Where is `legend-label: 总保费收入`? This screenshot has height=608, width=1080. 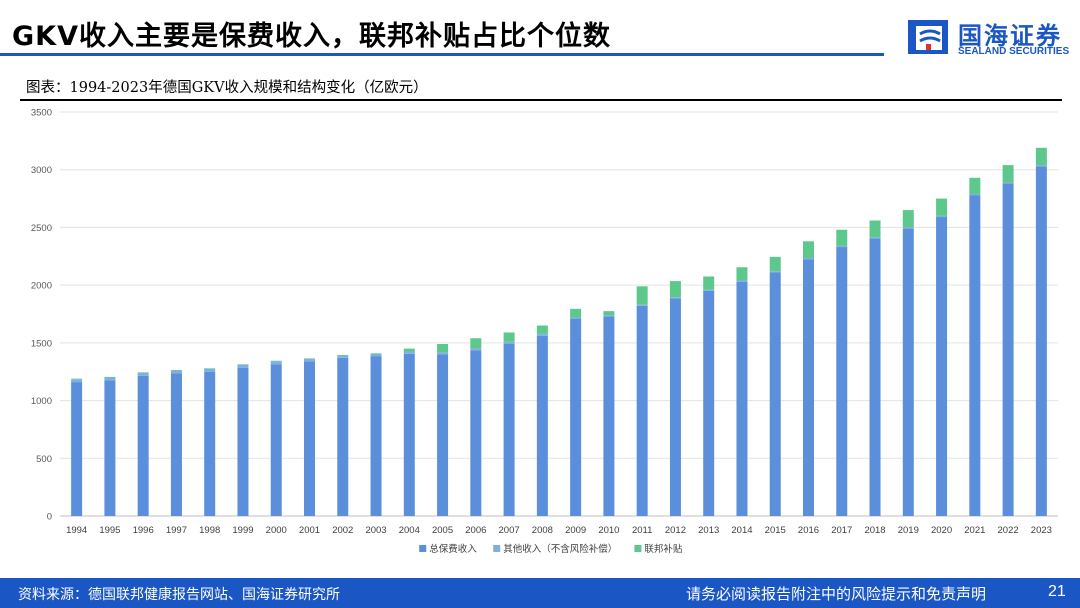
legend-label: 总保费收入 is located at coordinates (453, 549).